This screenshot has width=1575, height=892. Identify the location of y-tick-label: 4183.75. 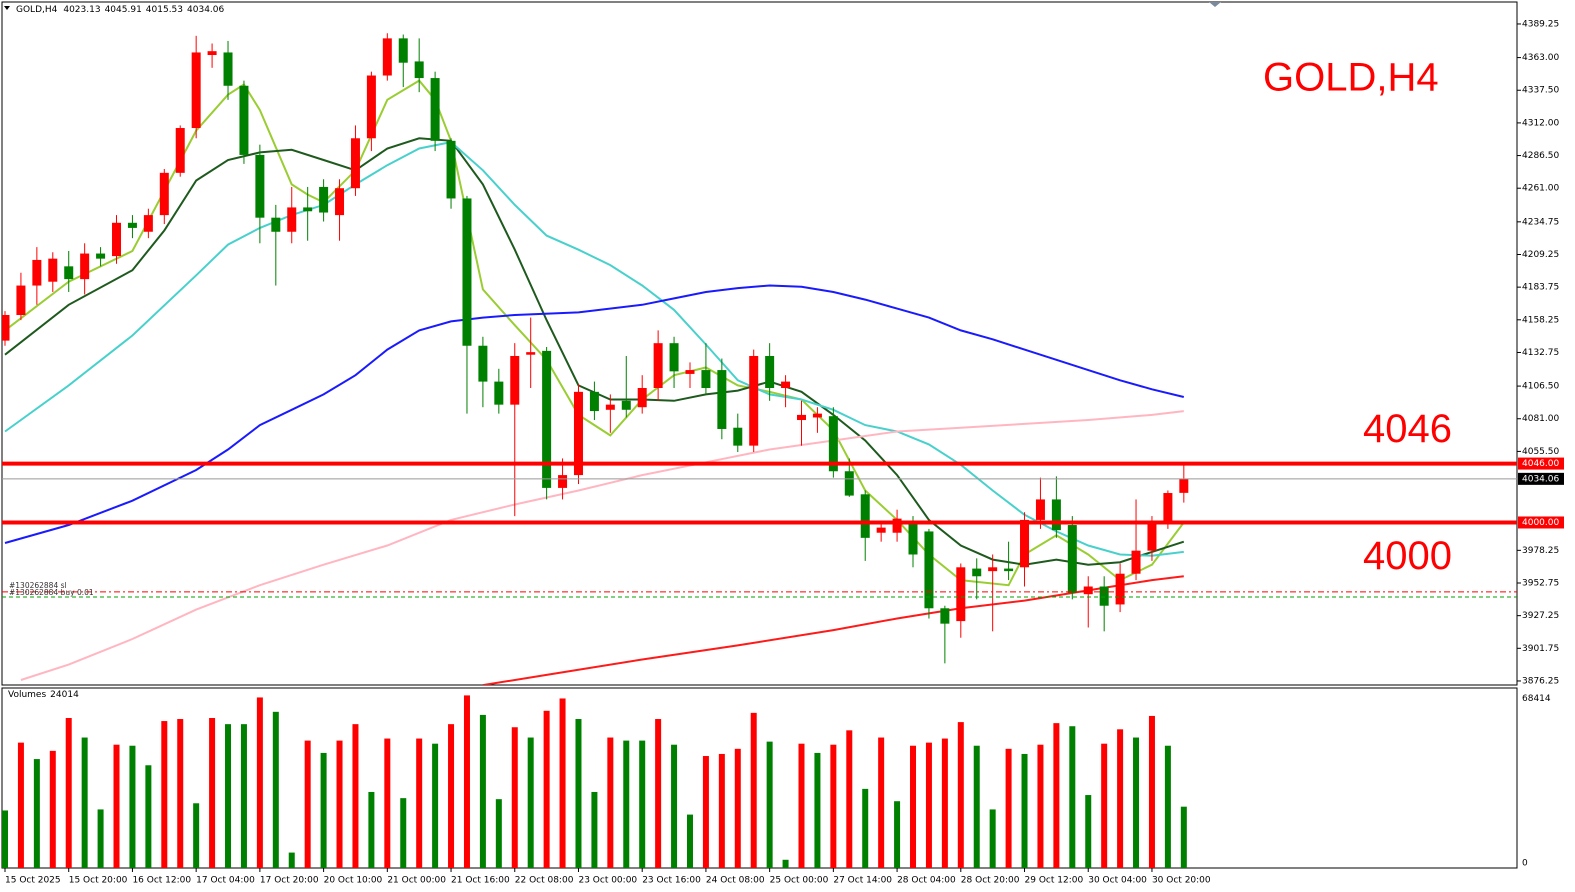
(1540, 288).